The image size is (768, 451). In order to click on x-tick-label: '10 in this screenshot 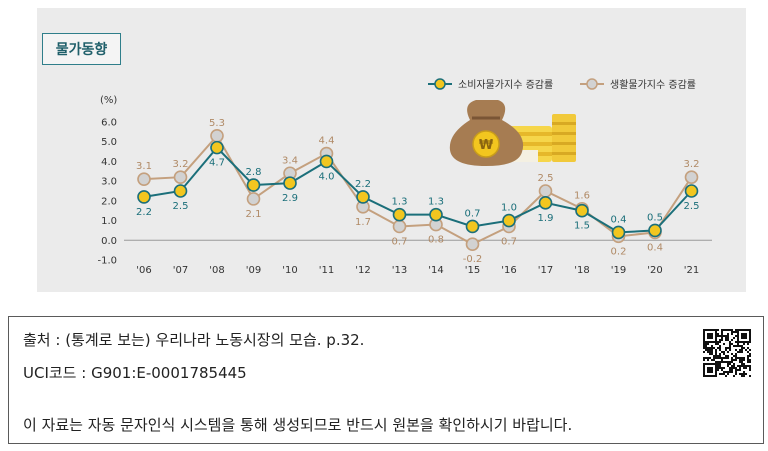, I will do `click(289, 270)`.